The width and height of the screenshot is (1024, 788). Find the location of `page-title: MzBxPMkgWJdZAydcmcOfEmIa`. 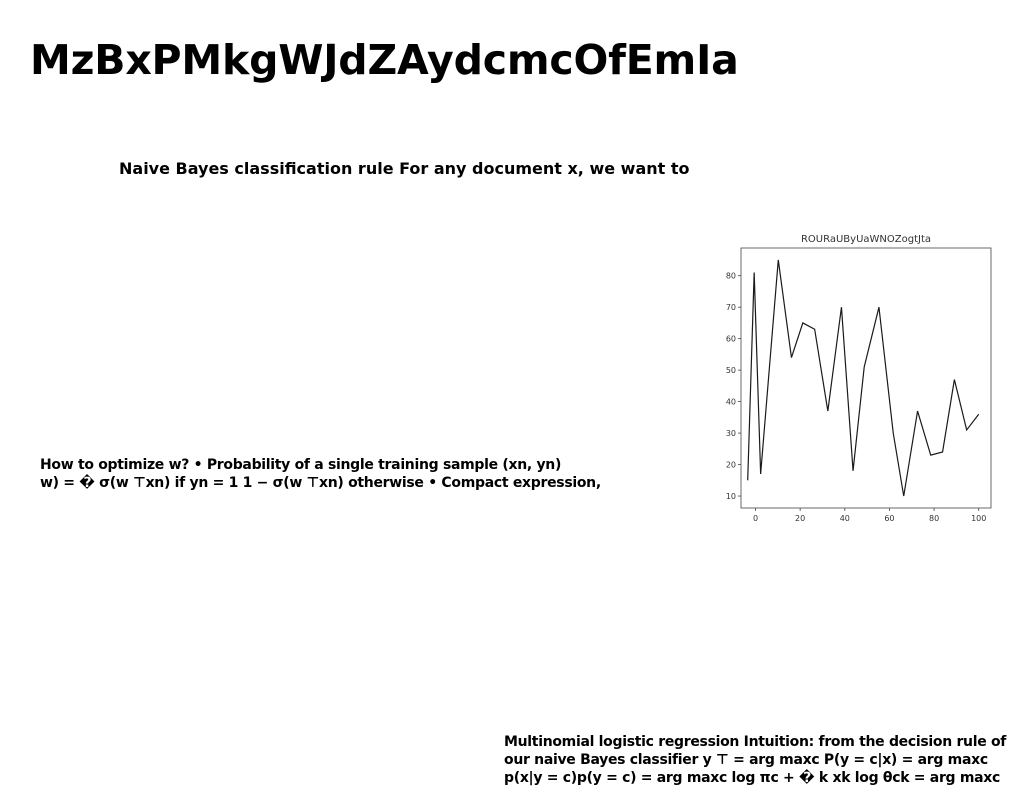

page-title: MzBxPMkgWJdZAydcmcOfEmIa is located at coordinates (384, 60).